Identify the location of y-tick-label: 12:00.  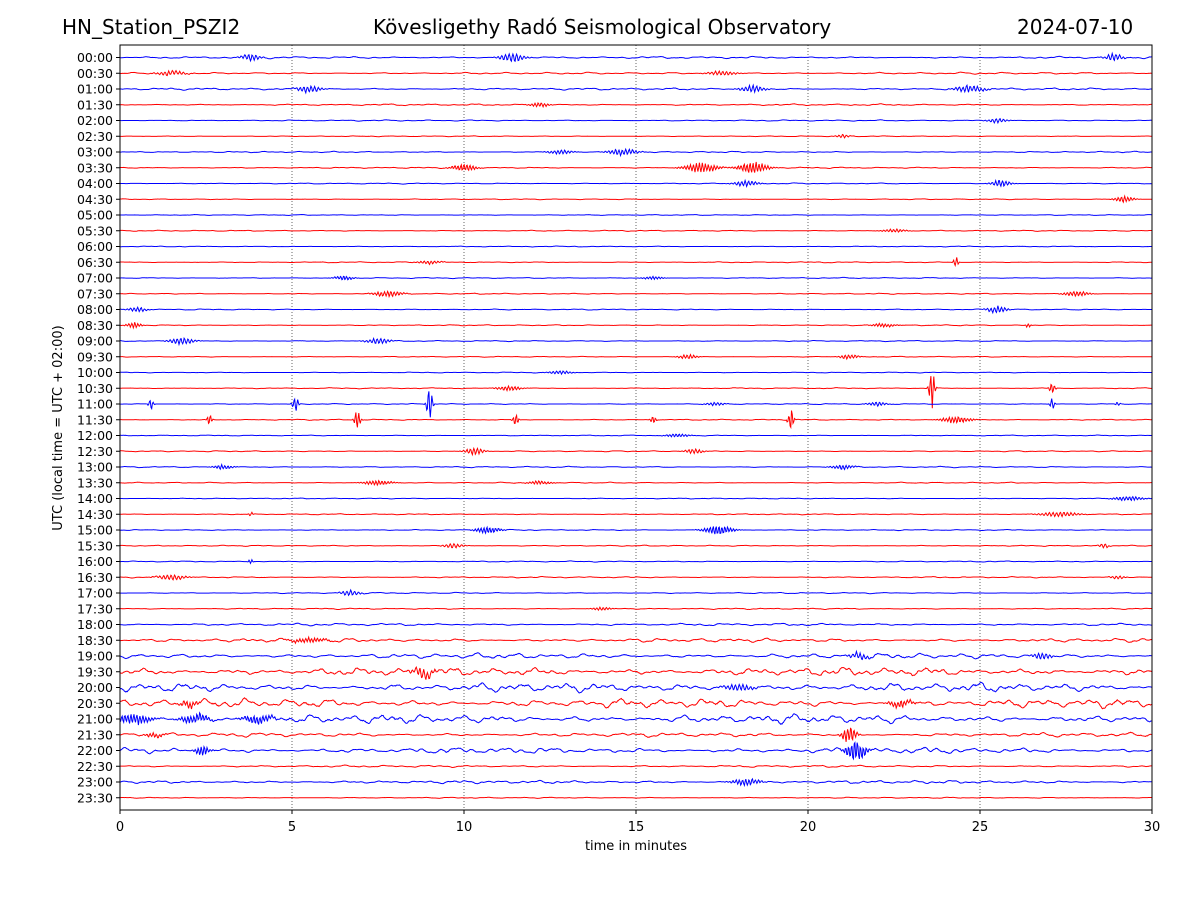
(95, 435).